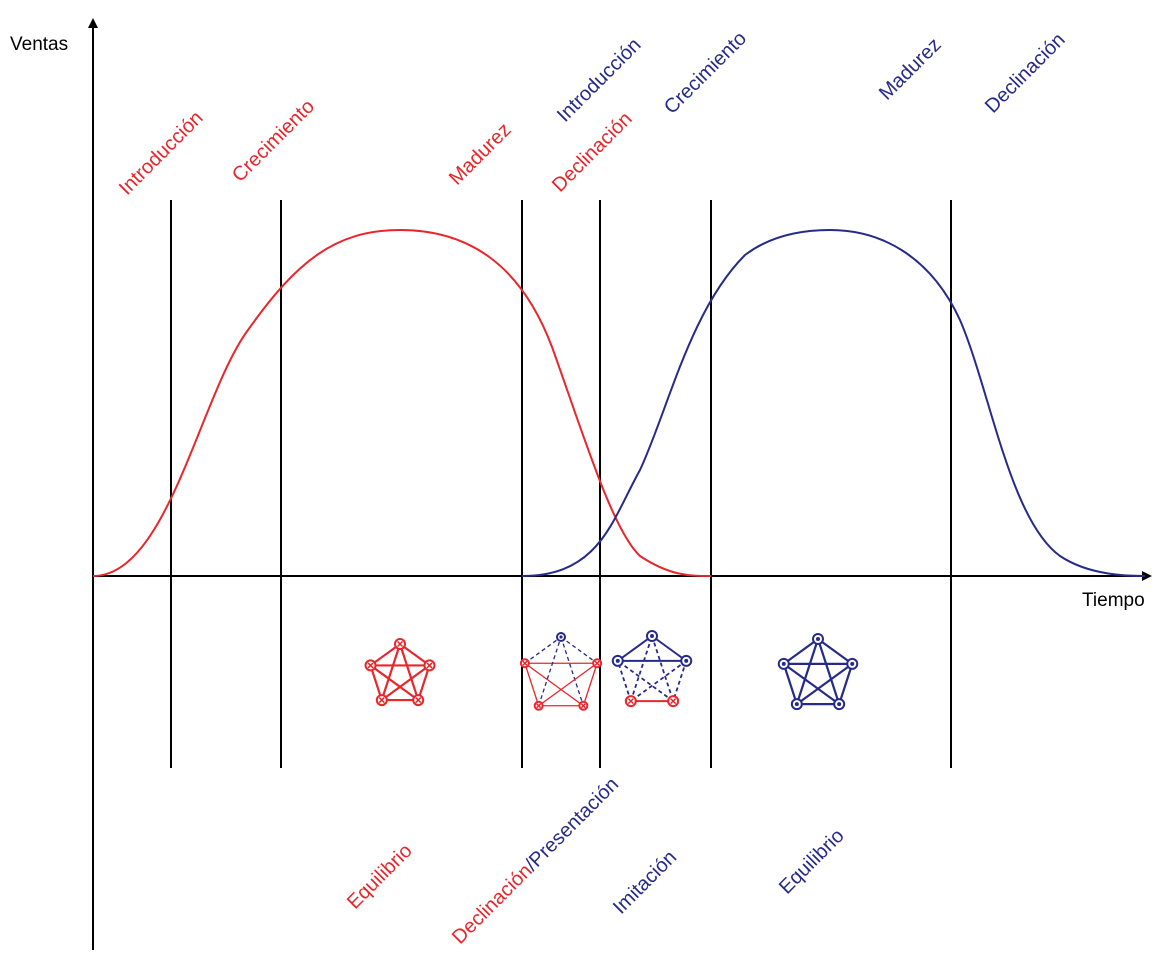 The height and width of the screenshot is (956, 1158). I want to click on bottom-label-equilibrium-blue: Equilibrio, so click(812, 862).